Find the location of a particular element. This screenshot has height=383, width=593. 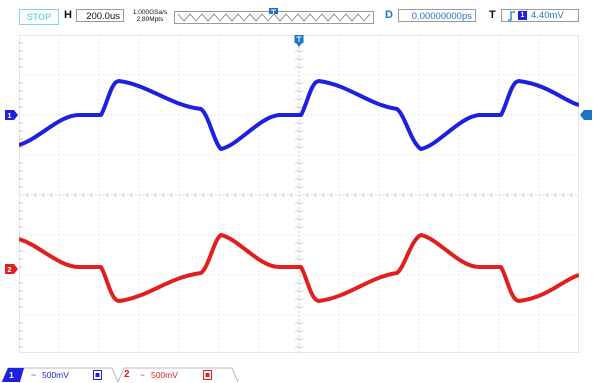

channel-2-number: 2 is located at coordinates (127, 374).